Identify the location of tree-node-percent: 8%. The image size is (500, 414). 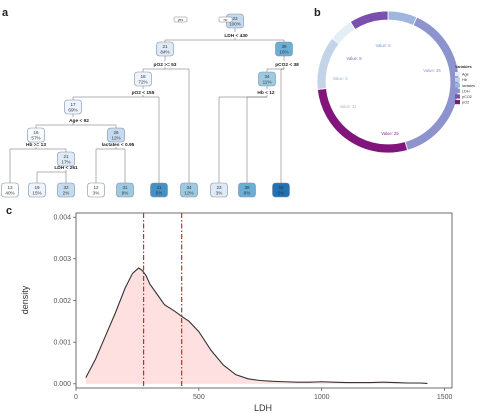
(247, 193).